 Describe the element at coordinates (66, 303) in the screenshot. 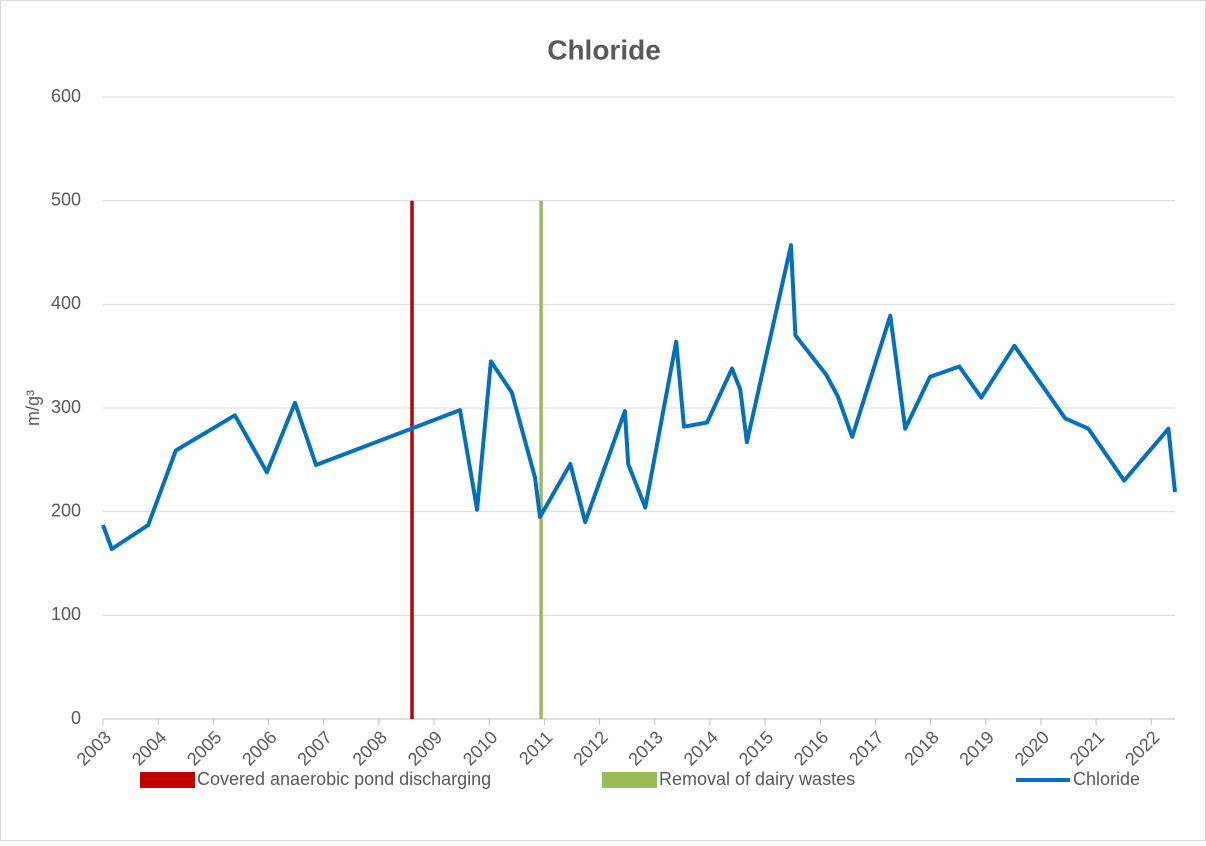

I see `y-tick-label: 400` at that location.